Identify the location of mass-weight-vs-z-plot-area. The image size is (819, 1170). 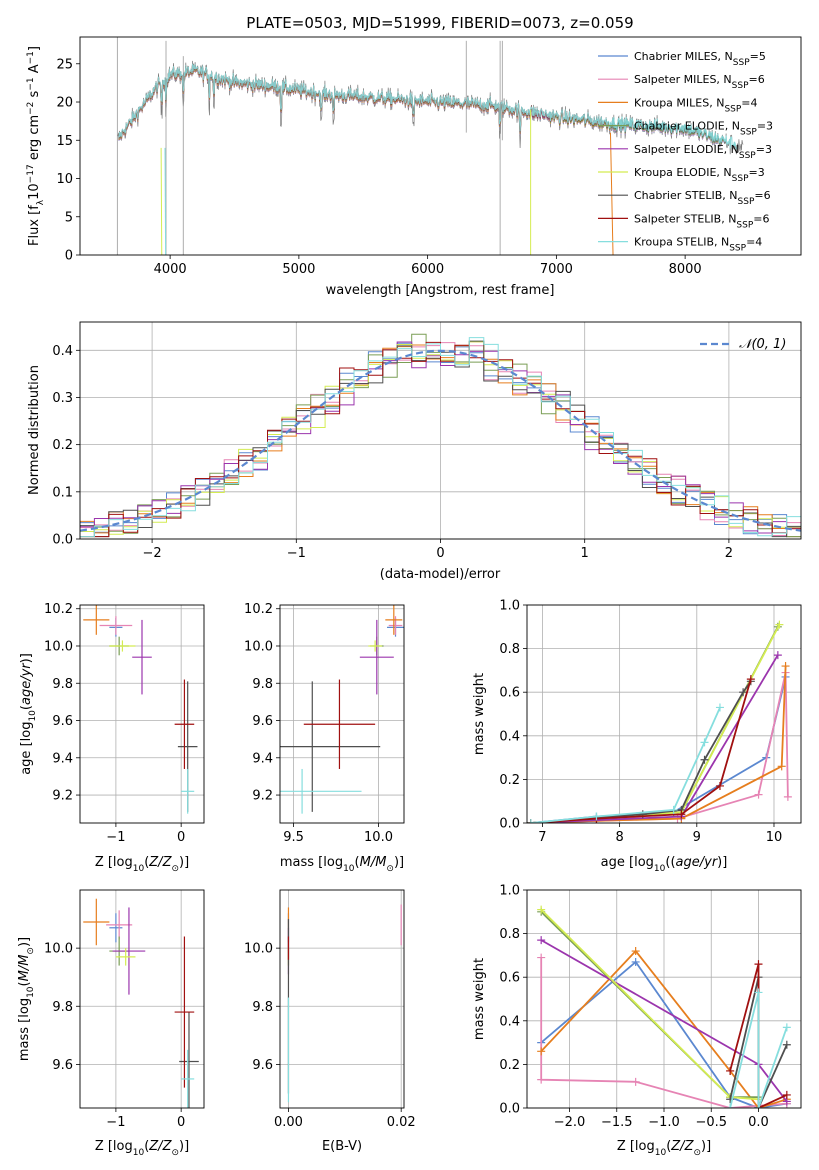
(664, 1006).